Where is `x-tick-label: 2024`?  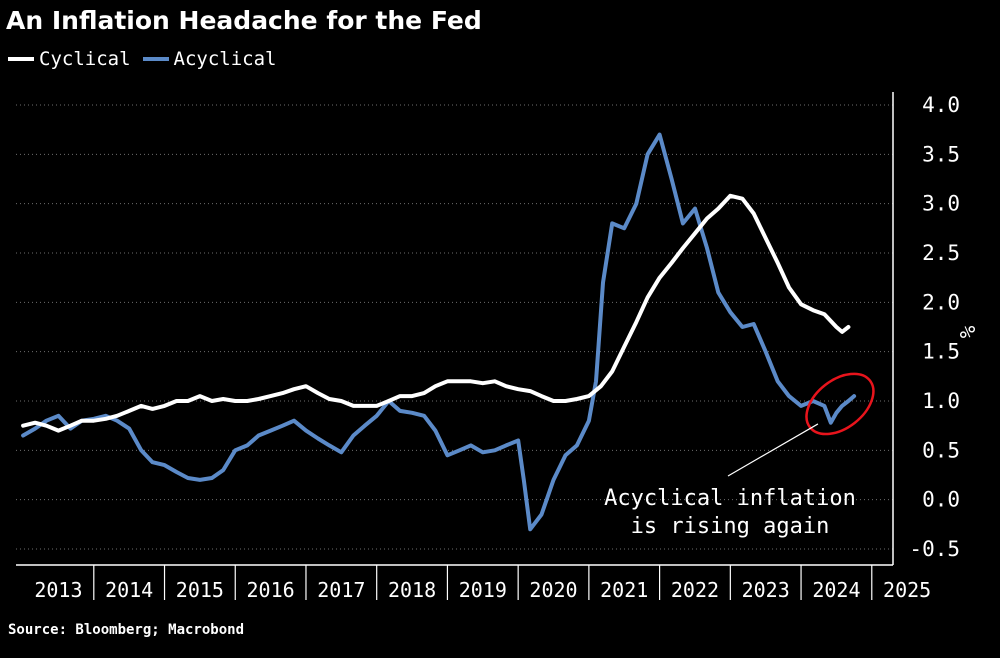 x-tick-label: 2024 is located at coordinates (836, 590).